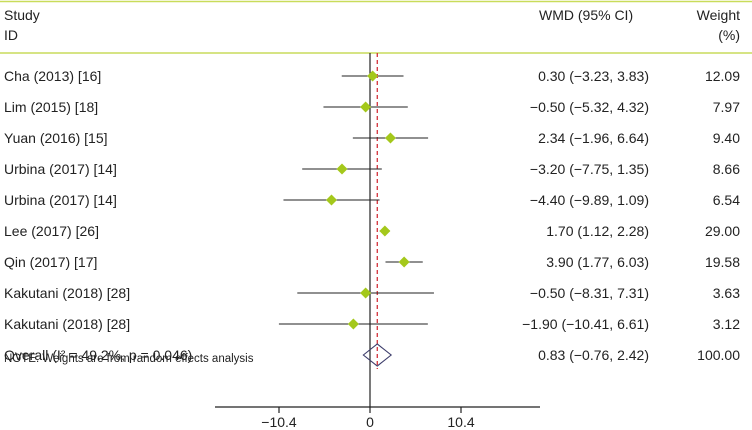 This screenshot has height=430, width=752. What do you see at coordinates (589, 169) in the screenshot?
I see `ci-value: −3.20 (−7.75, 1.35)` at bounding box center [589, 169].